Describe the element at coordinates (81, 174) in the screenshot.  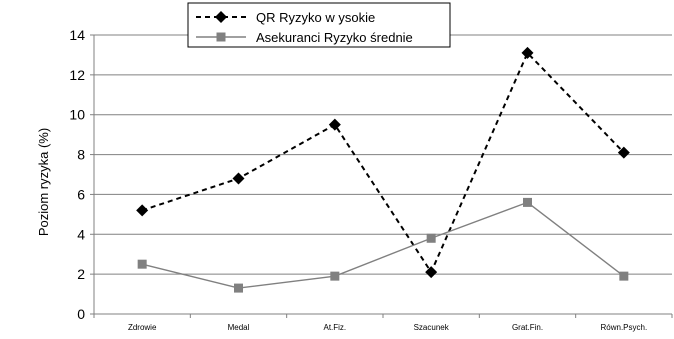
I see `y-axis-ticks: 0 2 4 6 8 10 12 14` at that location.